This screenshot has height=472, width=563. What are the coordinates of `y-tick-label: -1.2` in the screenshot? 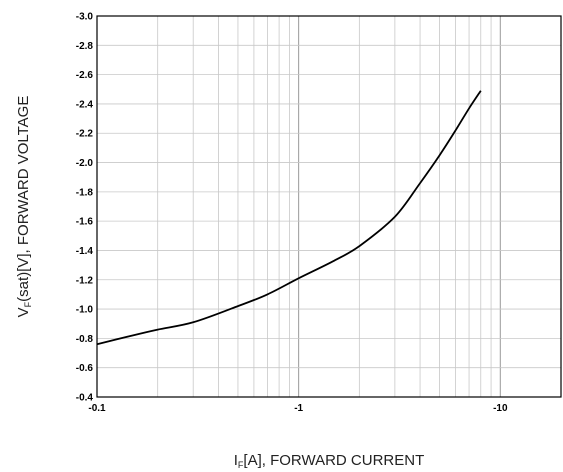 It's located at (85, 280).